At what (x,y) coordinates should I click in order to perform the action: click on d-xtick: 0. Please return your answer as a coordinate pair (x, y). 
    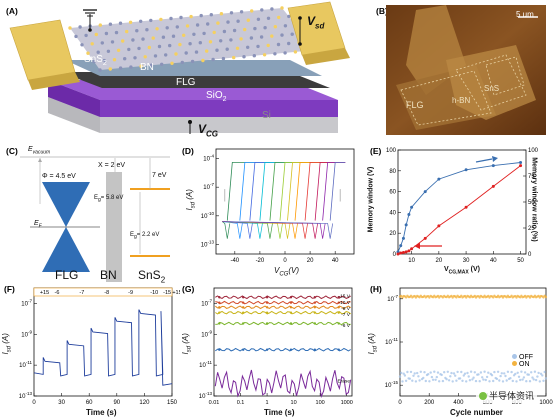
    Looking at the image, I should click on (285, 261).